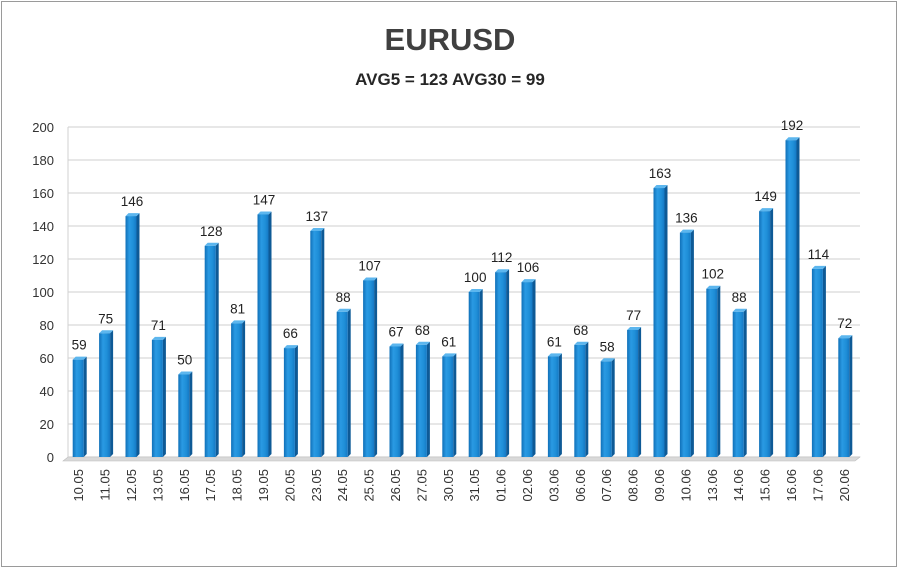  Describe the element at coordinates (157, 485) in the screenshot. I see `x-tick-label: 13.05` at that location.